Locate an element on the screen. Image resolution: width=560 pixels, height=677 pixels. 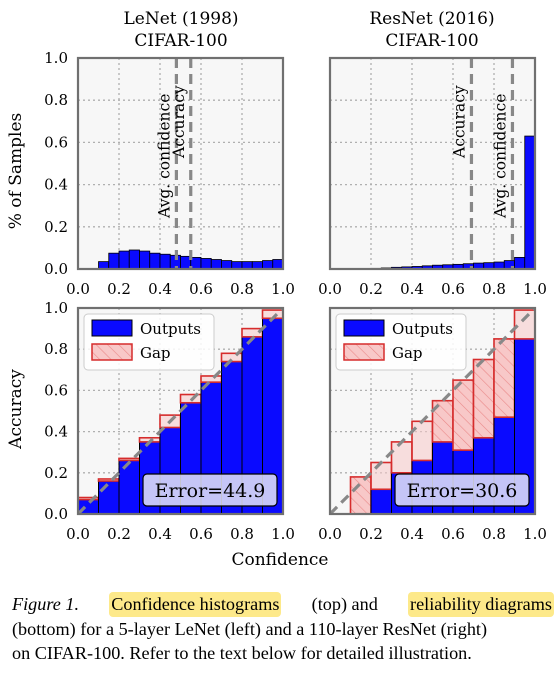
y-tick-label: 0.8 is located at coordinates (56, 349).